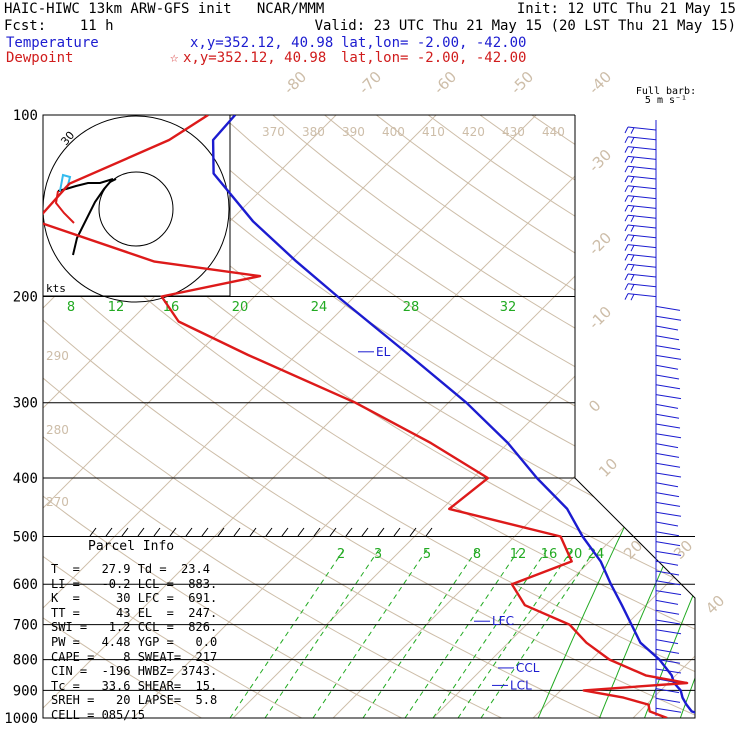  I want to click on isotherm-label: 40, so click(715, 605).